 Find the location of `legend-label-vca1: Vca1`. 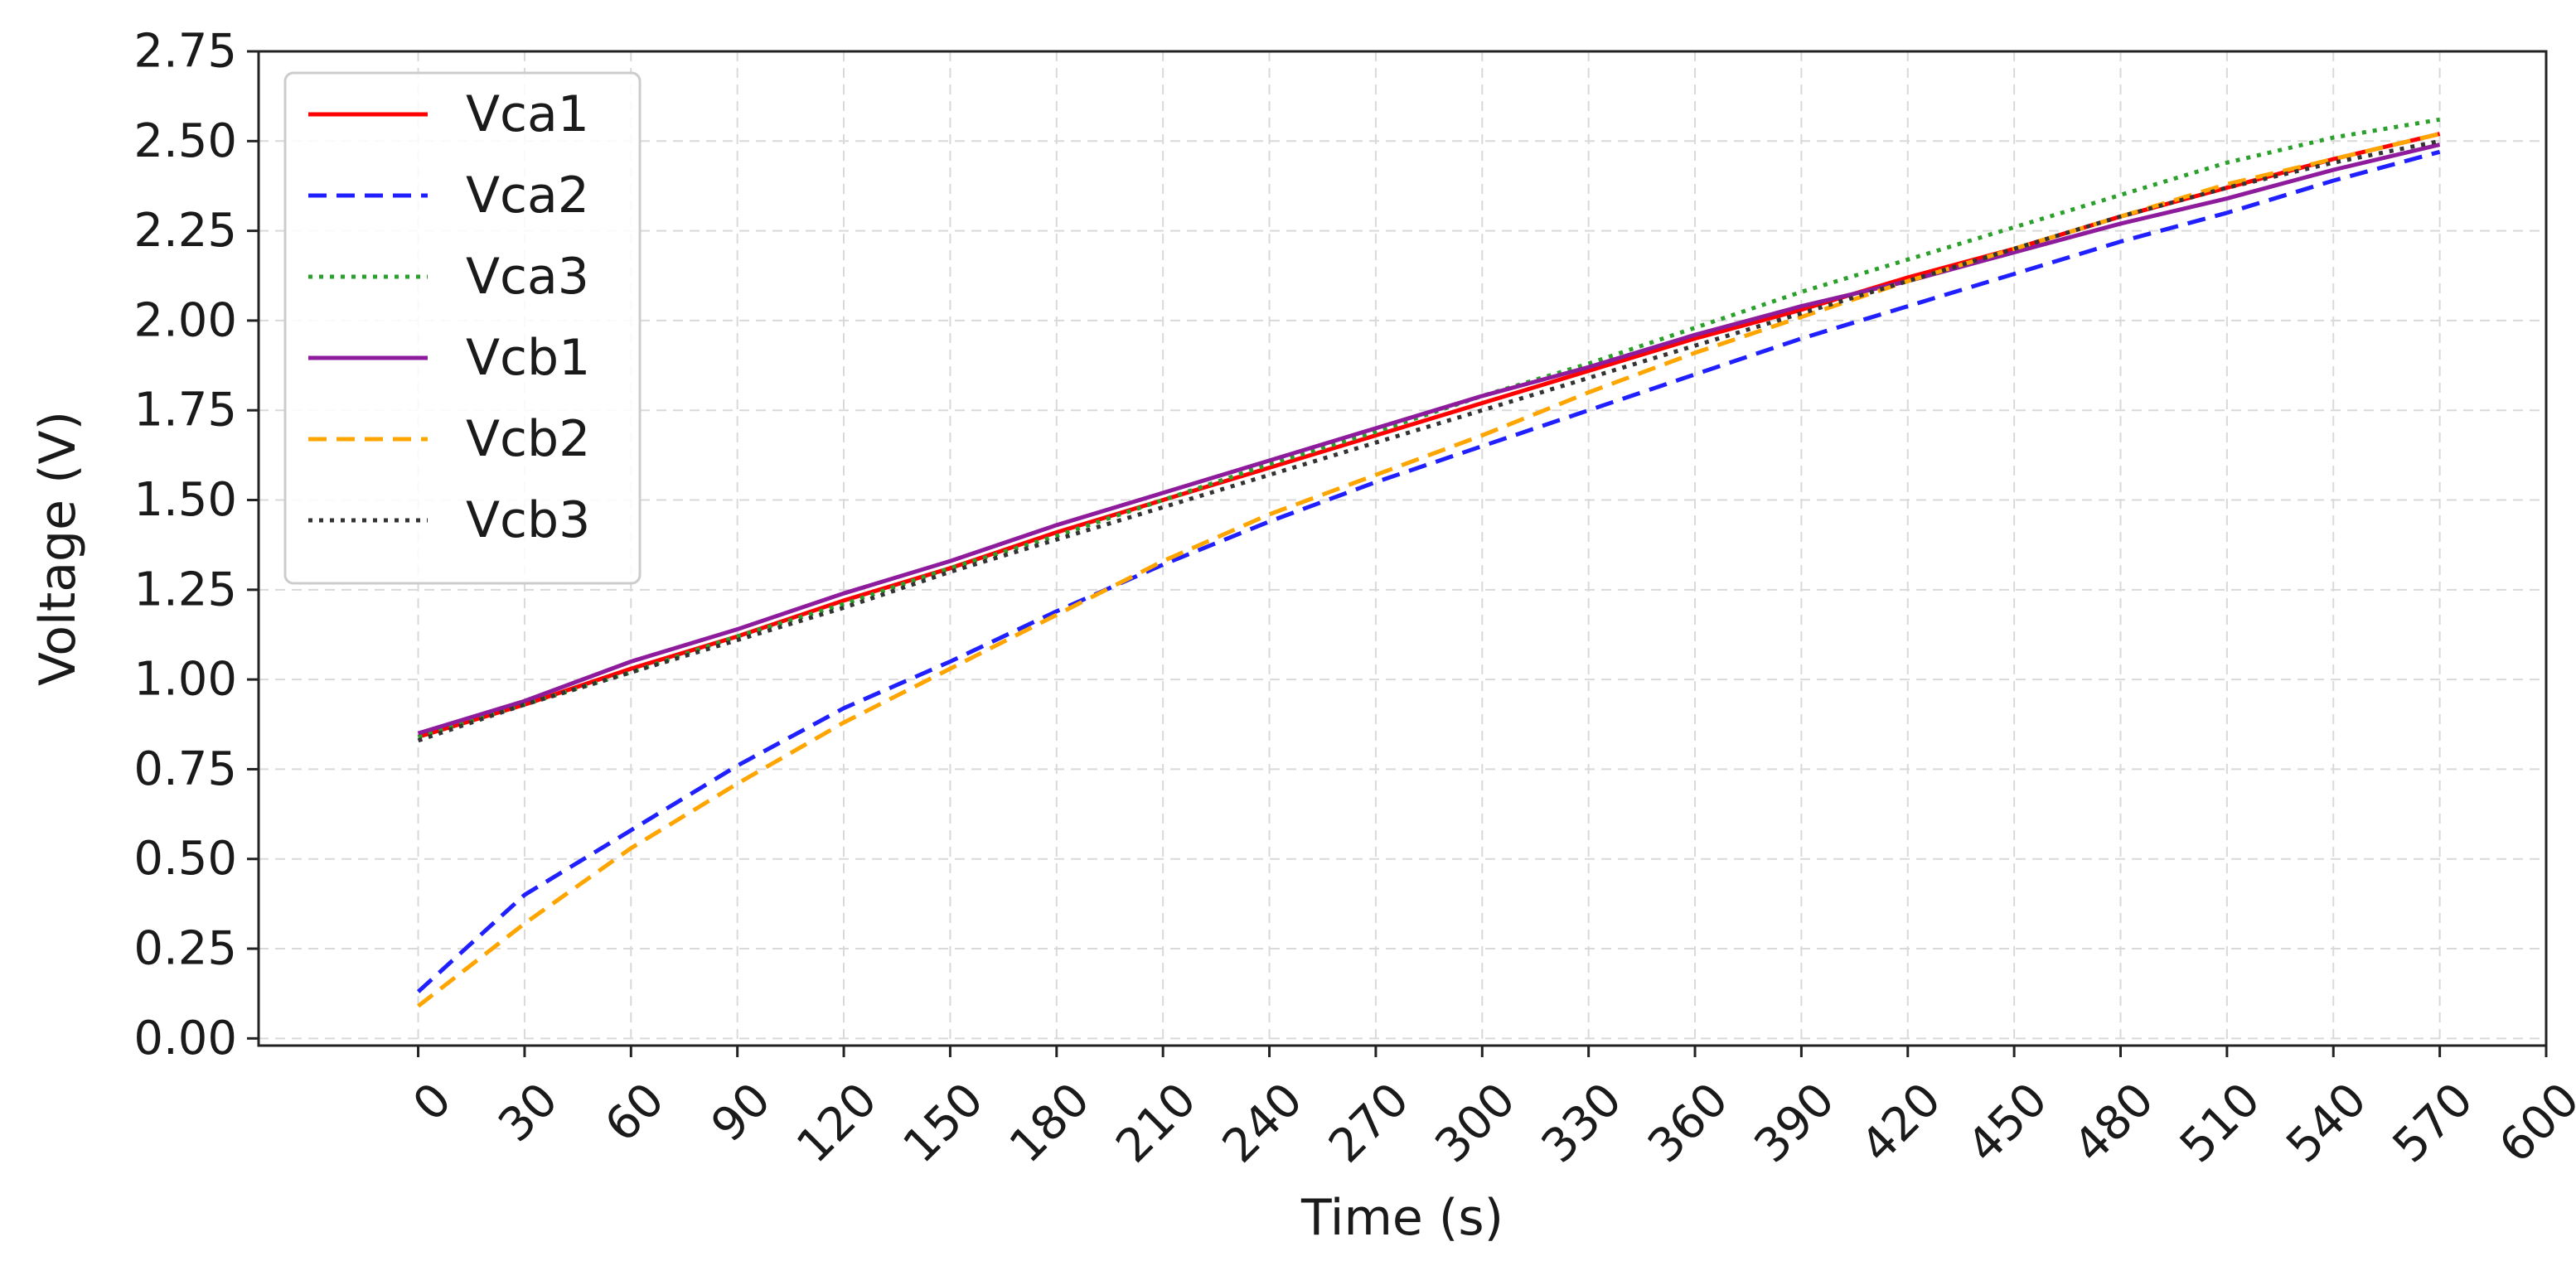

legend-label-vca1: Vca1 is located at coordinates (527, 114).